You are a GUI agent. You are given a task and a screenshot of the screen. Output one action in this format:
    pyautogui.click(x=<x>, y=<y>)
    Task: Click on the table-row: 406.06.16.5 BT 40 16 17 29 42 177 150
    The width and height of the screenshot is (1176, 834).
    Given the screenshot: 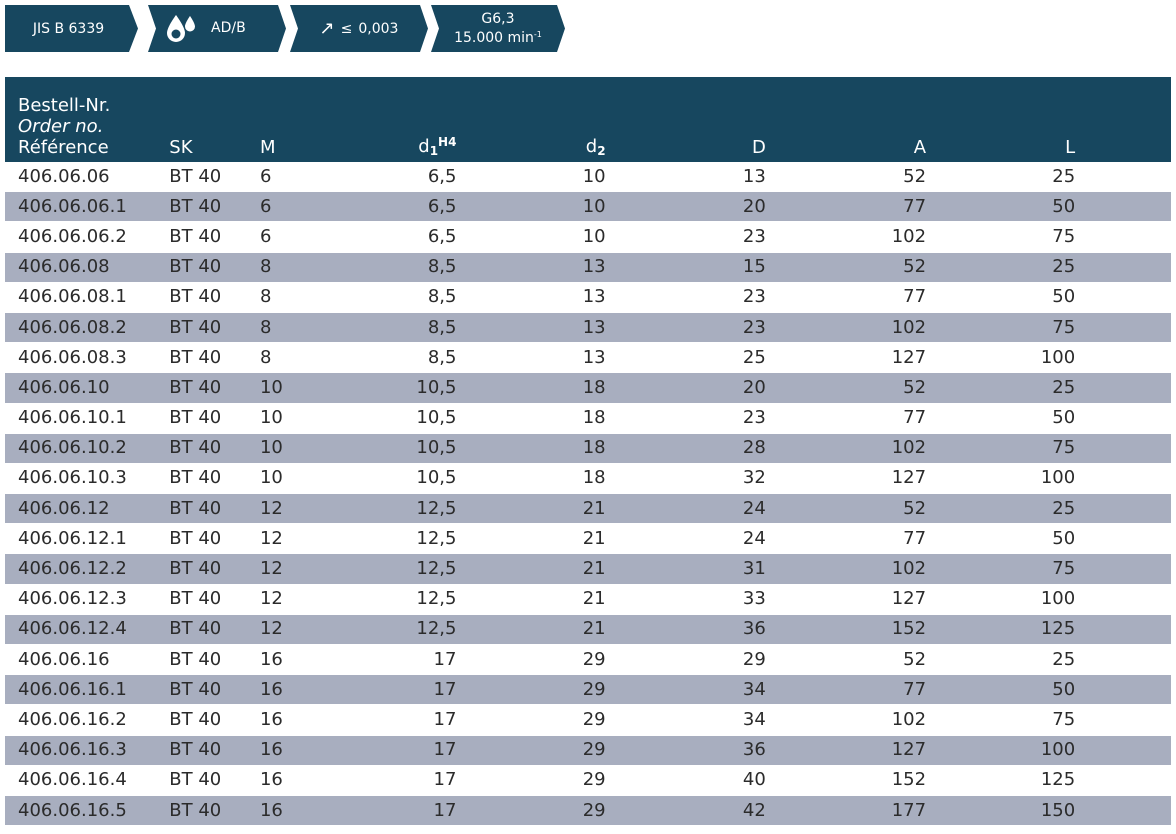 What is the action you would take?
    pyautogui.click(x=588, y=811)
    